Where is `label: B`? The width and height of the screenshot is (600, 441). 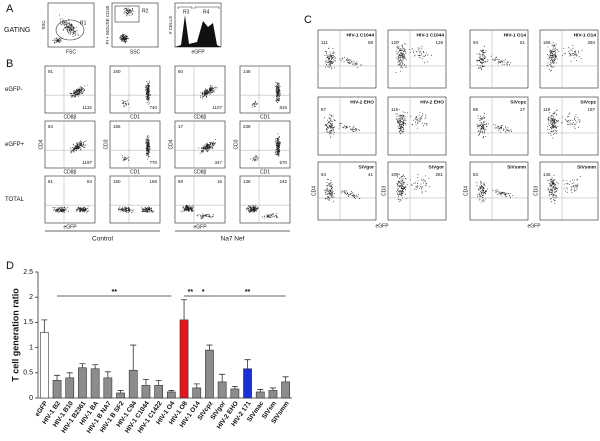
label: B is located at coordinates (9, 64).